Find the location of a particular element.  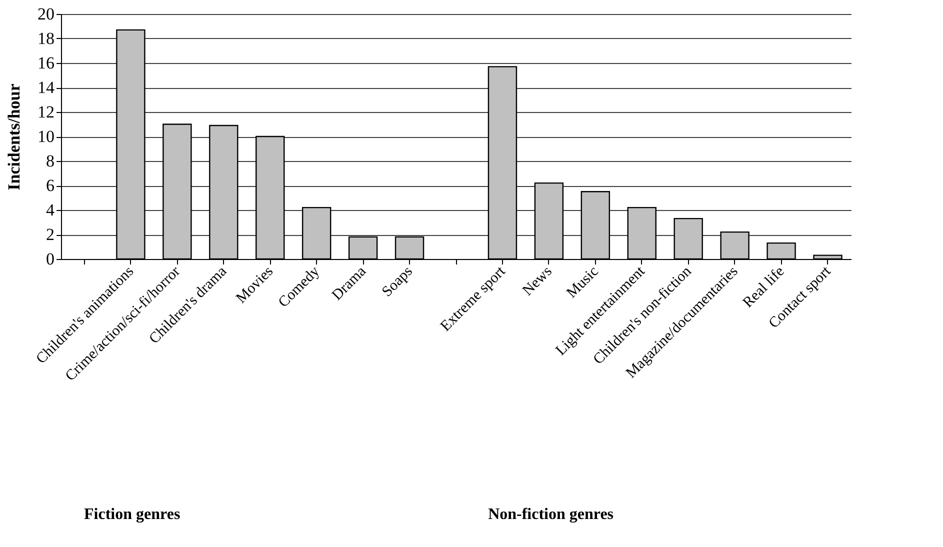

y-tick-label: 16 is located at coordinates (46, 63).